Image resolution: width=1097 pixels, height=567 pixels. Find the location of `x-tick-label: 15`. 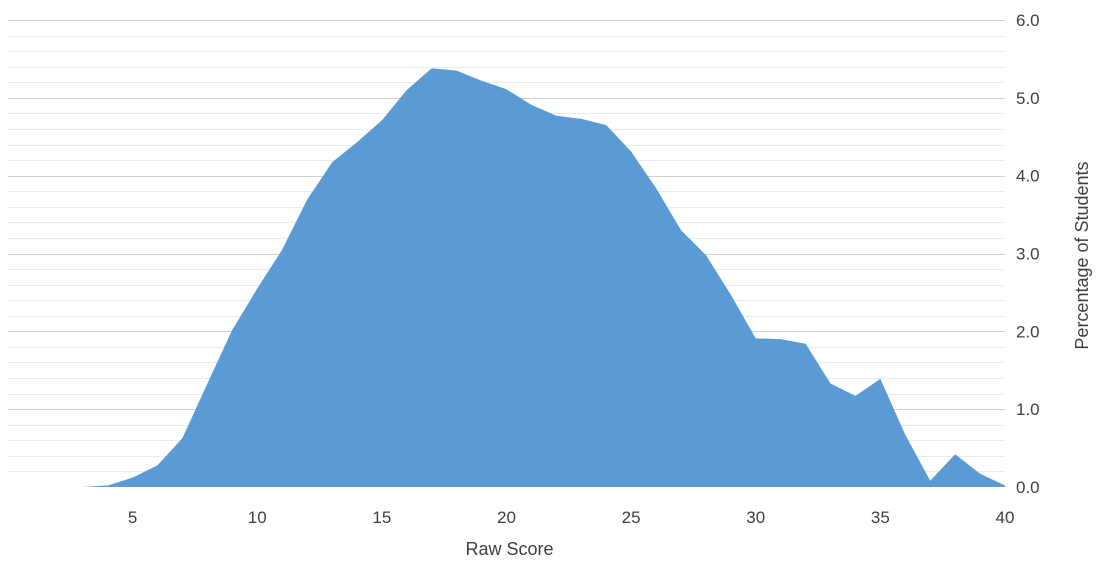

x-tick-label: 15 is located at coordinates (381, 517).